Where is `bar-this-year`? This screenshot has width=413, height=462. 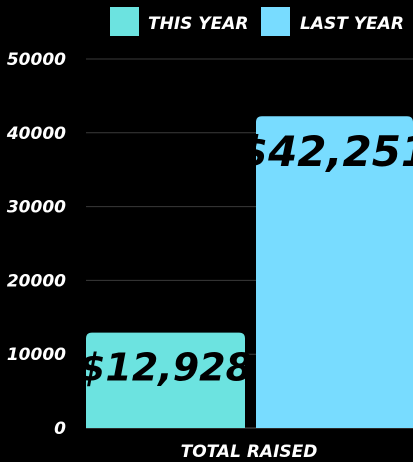 bar-this-year is located at coordinates (165, 380).